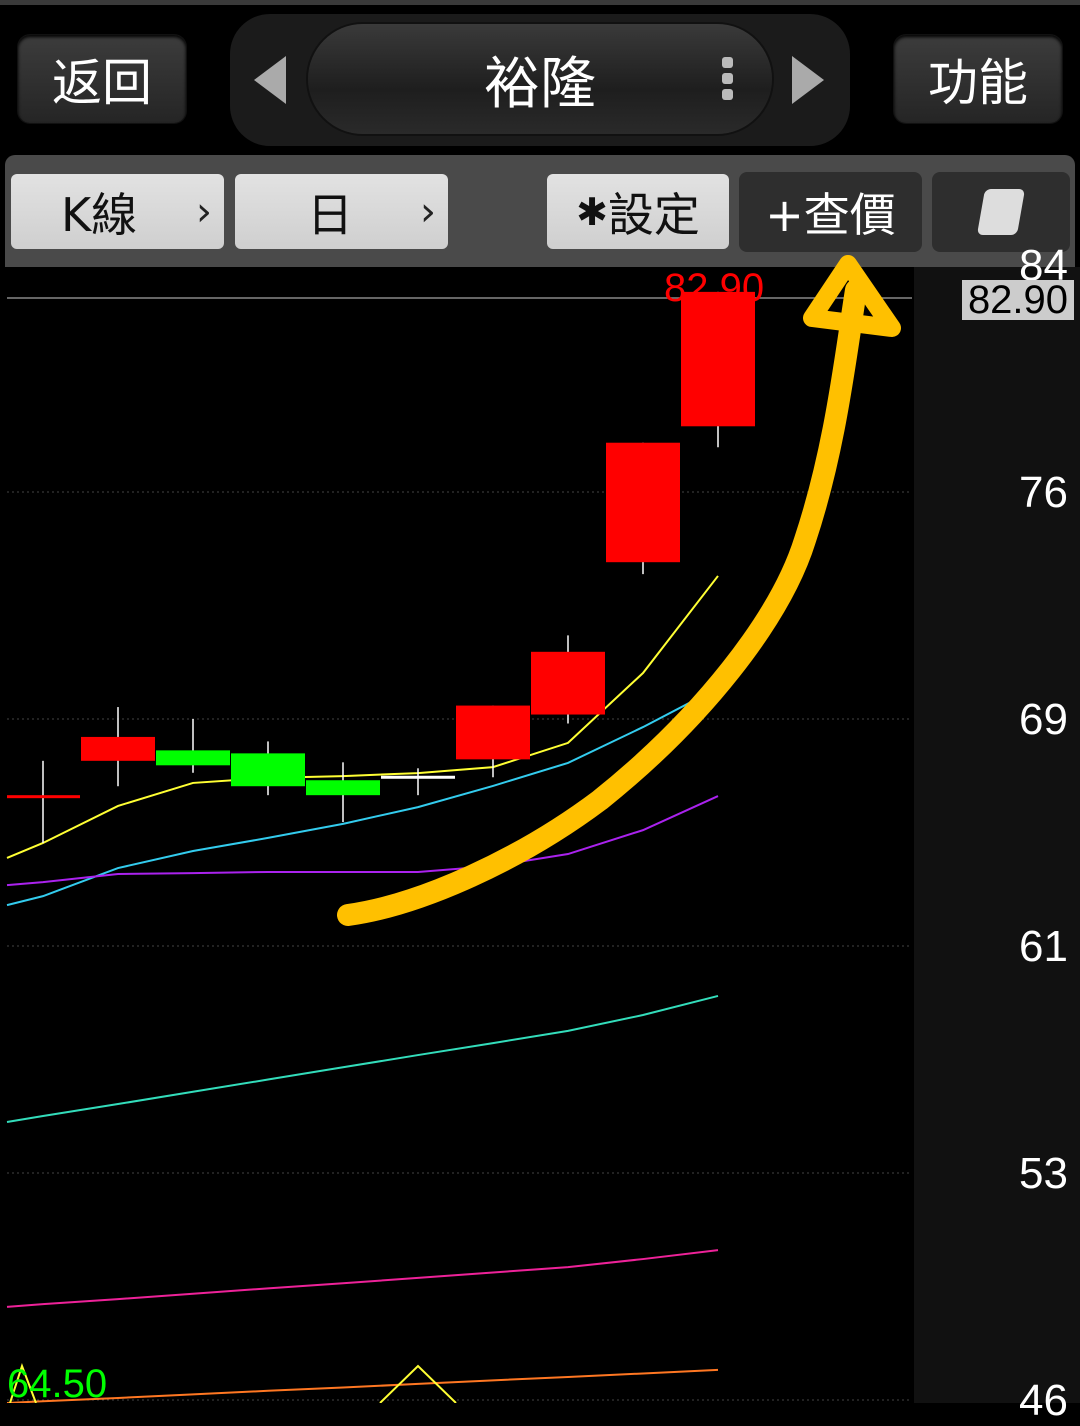  What do you see at coordinates (1043, 1400) in the screenshot?
I see `y-tick-label: 46` at bounding box center [1043, 1400].